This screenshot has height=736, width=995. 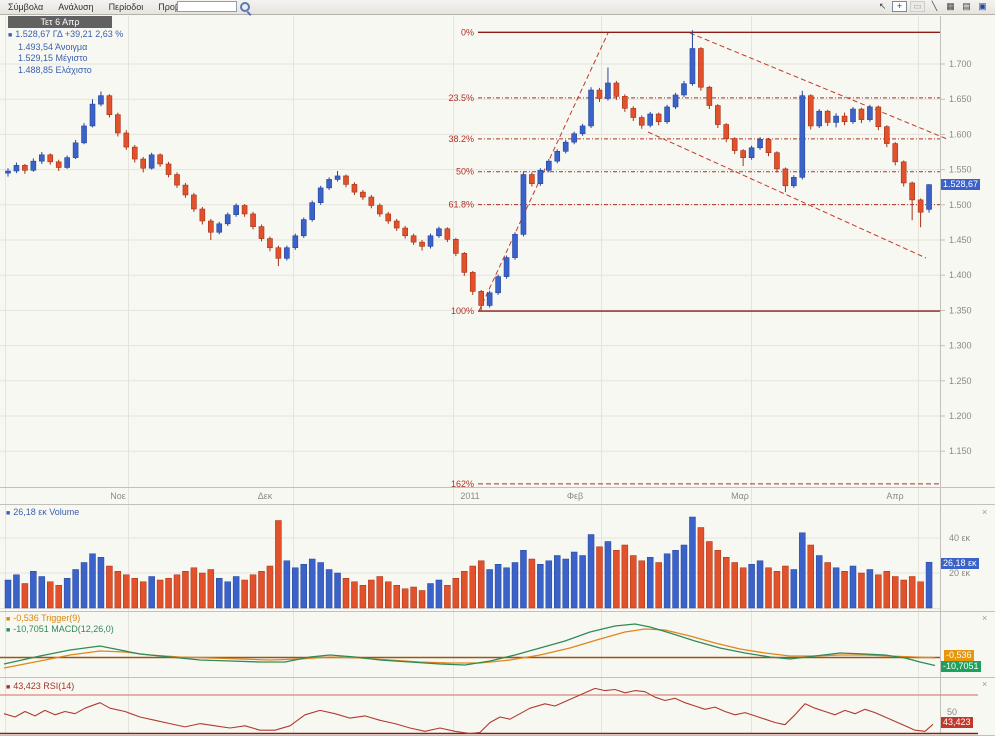 What do you see at coordinates (465, 172) in the screenshot?
I see `fib-level-label: 50%` at bounding box center [465, 172].